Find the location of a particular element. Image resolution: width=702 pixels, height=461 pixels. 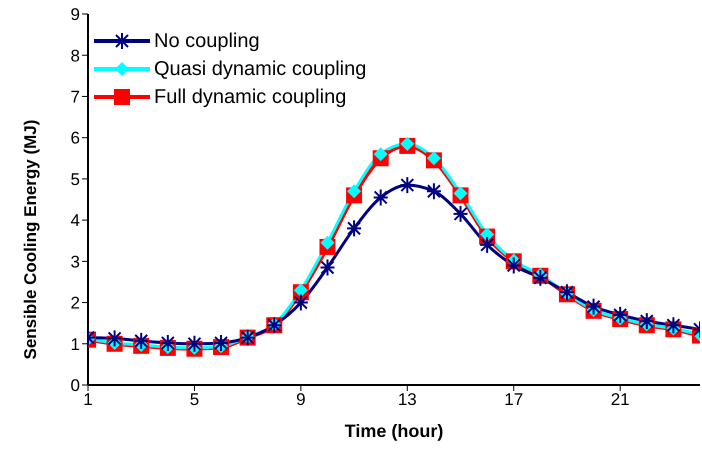

y-tick-label: 2 is located at coordinates (75, 303).